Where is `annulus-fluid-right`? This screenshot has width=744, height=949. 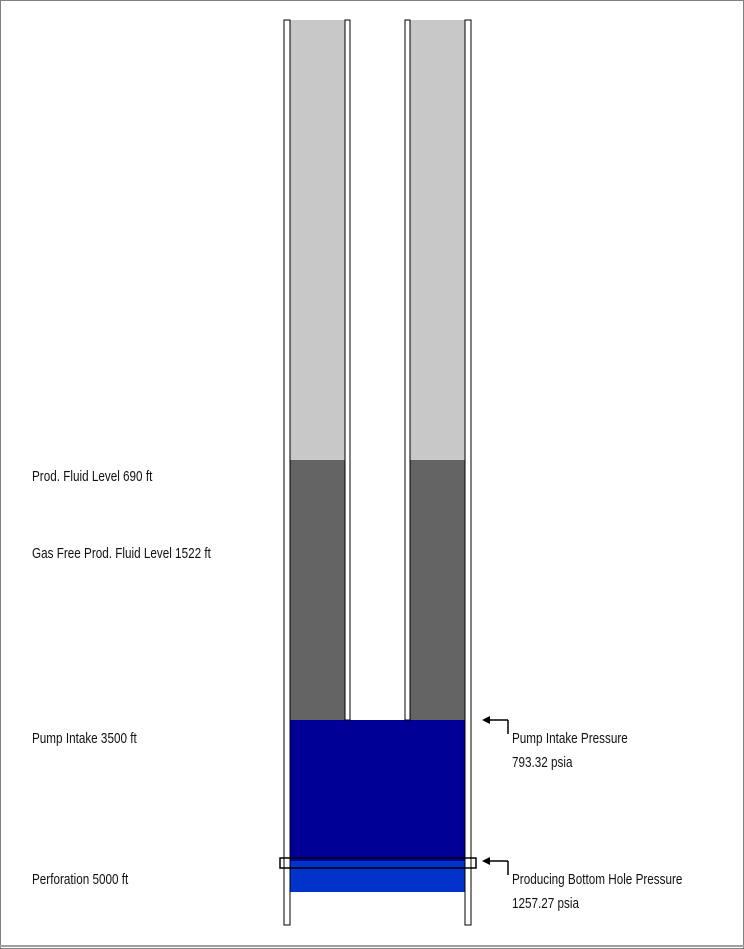
annulus-fluid-right is located at coordinates (437, 590).